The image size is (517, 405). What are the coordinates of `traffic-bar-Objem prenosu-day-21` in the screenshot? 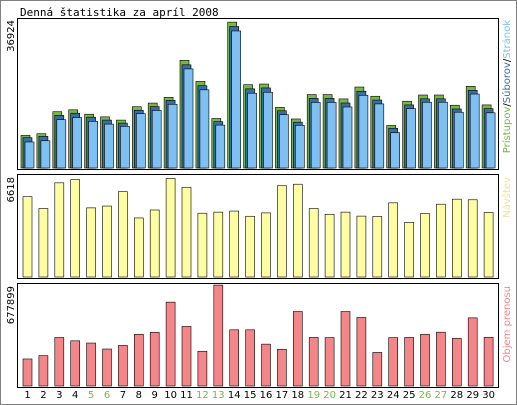 It's located at (345, 349).